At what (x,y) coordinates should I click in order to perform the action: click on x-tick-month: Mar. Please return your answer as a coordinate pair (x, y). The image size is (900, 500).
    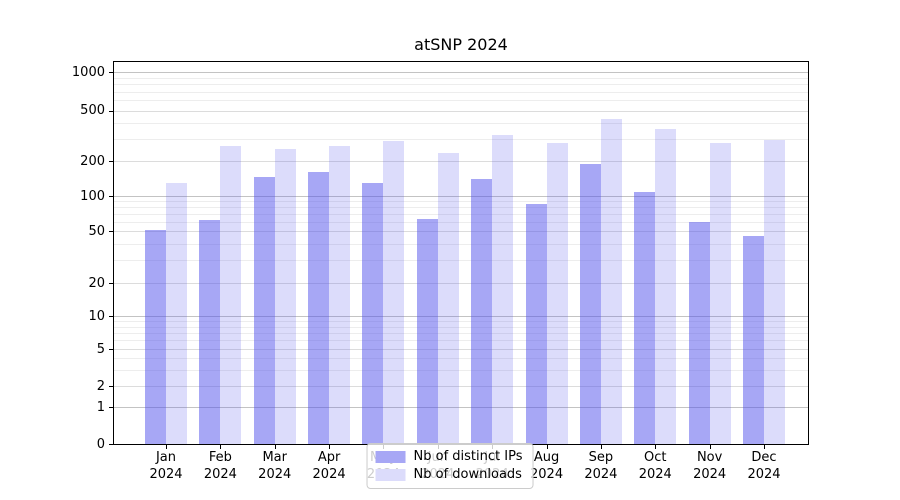
    Looking at the image, I should click on (274, 457).